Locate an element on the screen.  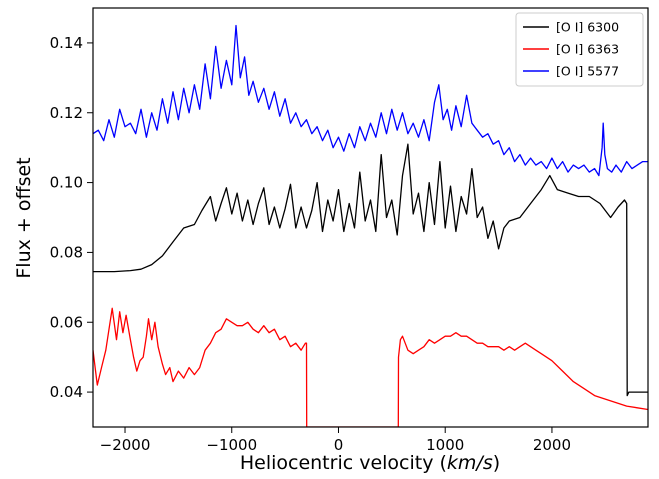
legend-box is located at coordinates (579, 49).